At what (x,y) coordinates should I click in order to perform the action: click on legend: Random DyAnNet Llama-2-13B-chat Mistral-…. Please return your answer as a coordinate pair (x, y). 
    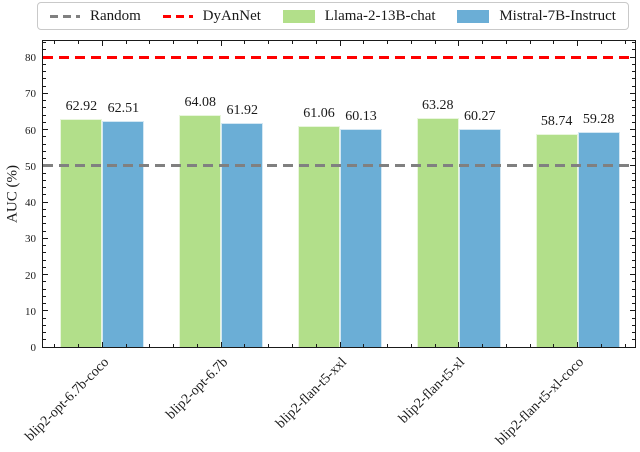
    Looking at the image, I should click on (333, 16).